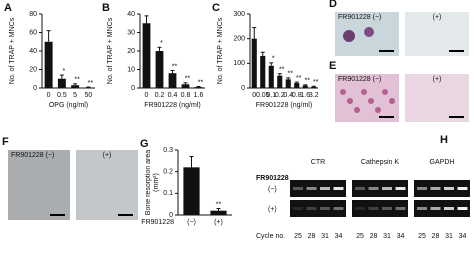 The height and width of the screenshot is (257, 474). Describe the element at coordinates (131, 69) in the screenshot. I see `y-tick-label: 10` at that location.